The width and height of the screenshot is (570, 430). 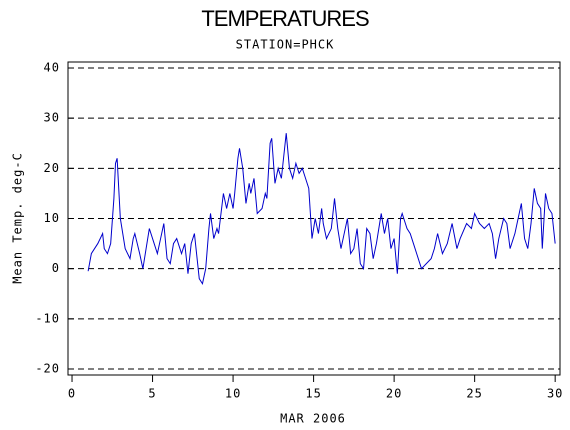 I want to click on x-tick-label: 30, so click(x=555, y=394).